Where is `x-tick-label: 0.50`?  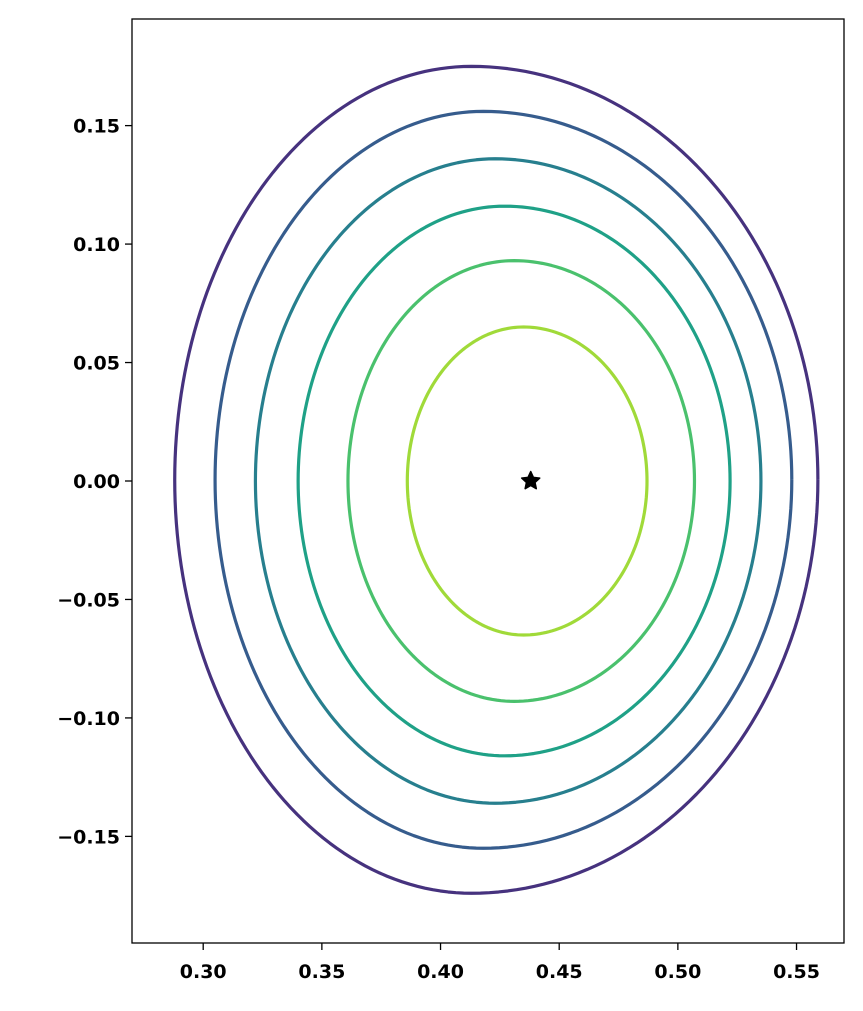 x-tick-label: 0.50 is located at coordinates (677, 972).